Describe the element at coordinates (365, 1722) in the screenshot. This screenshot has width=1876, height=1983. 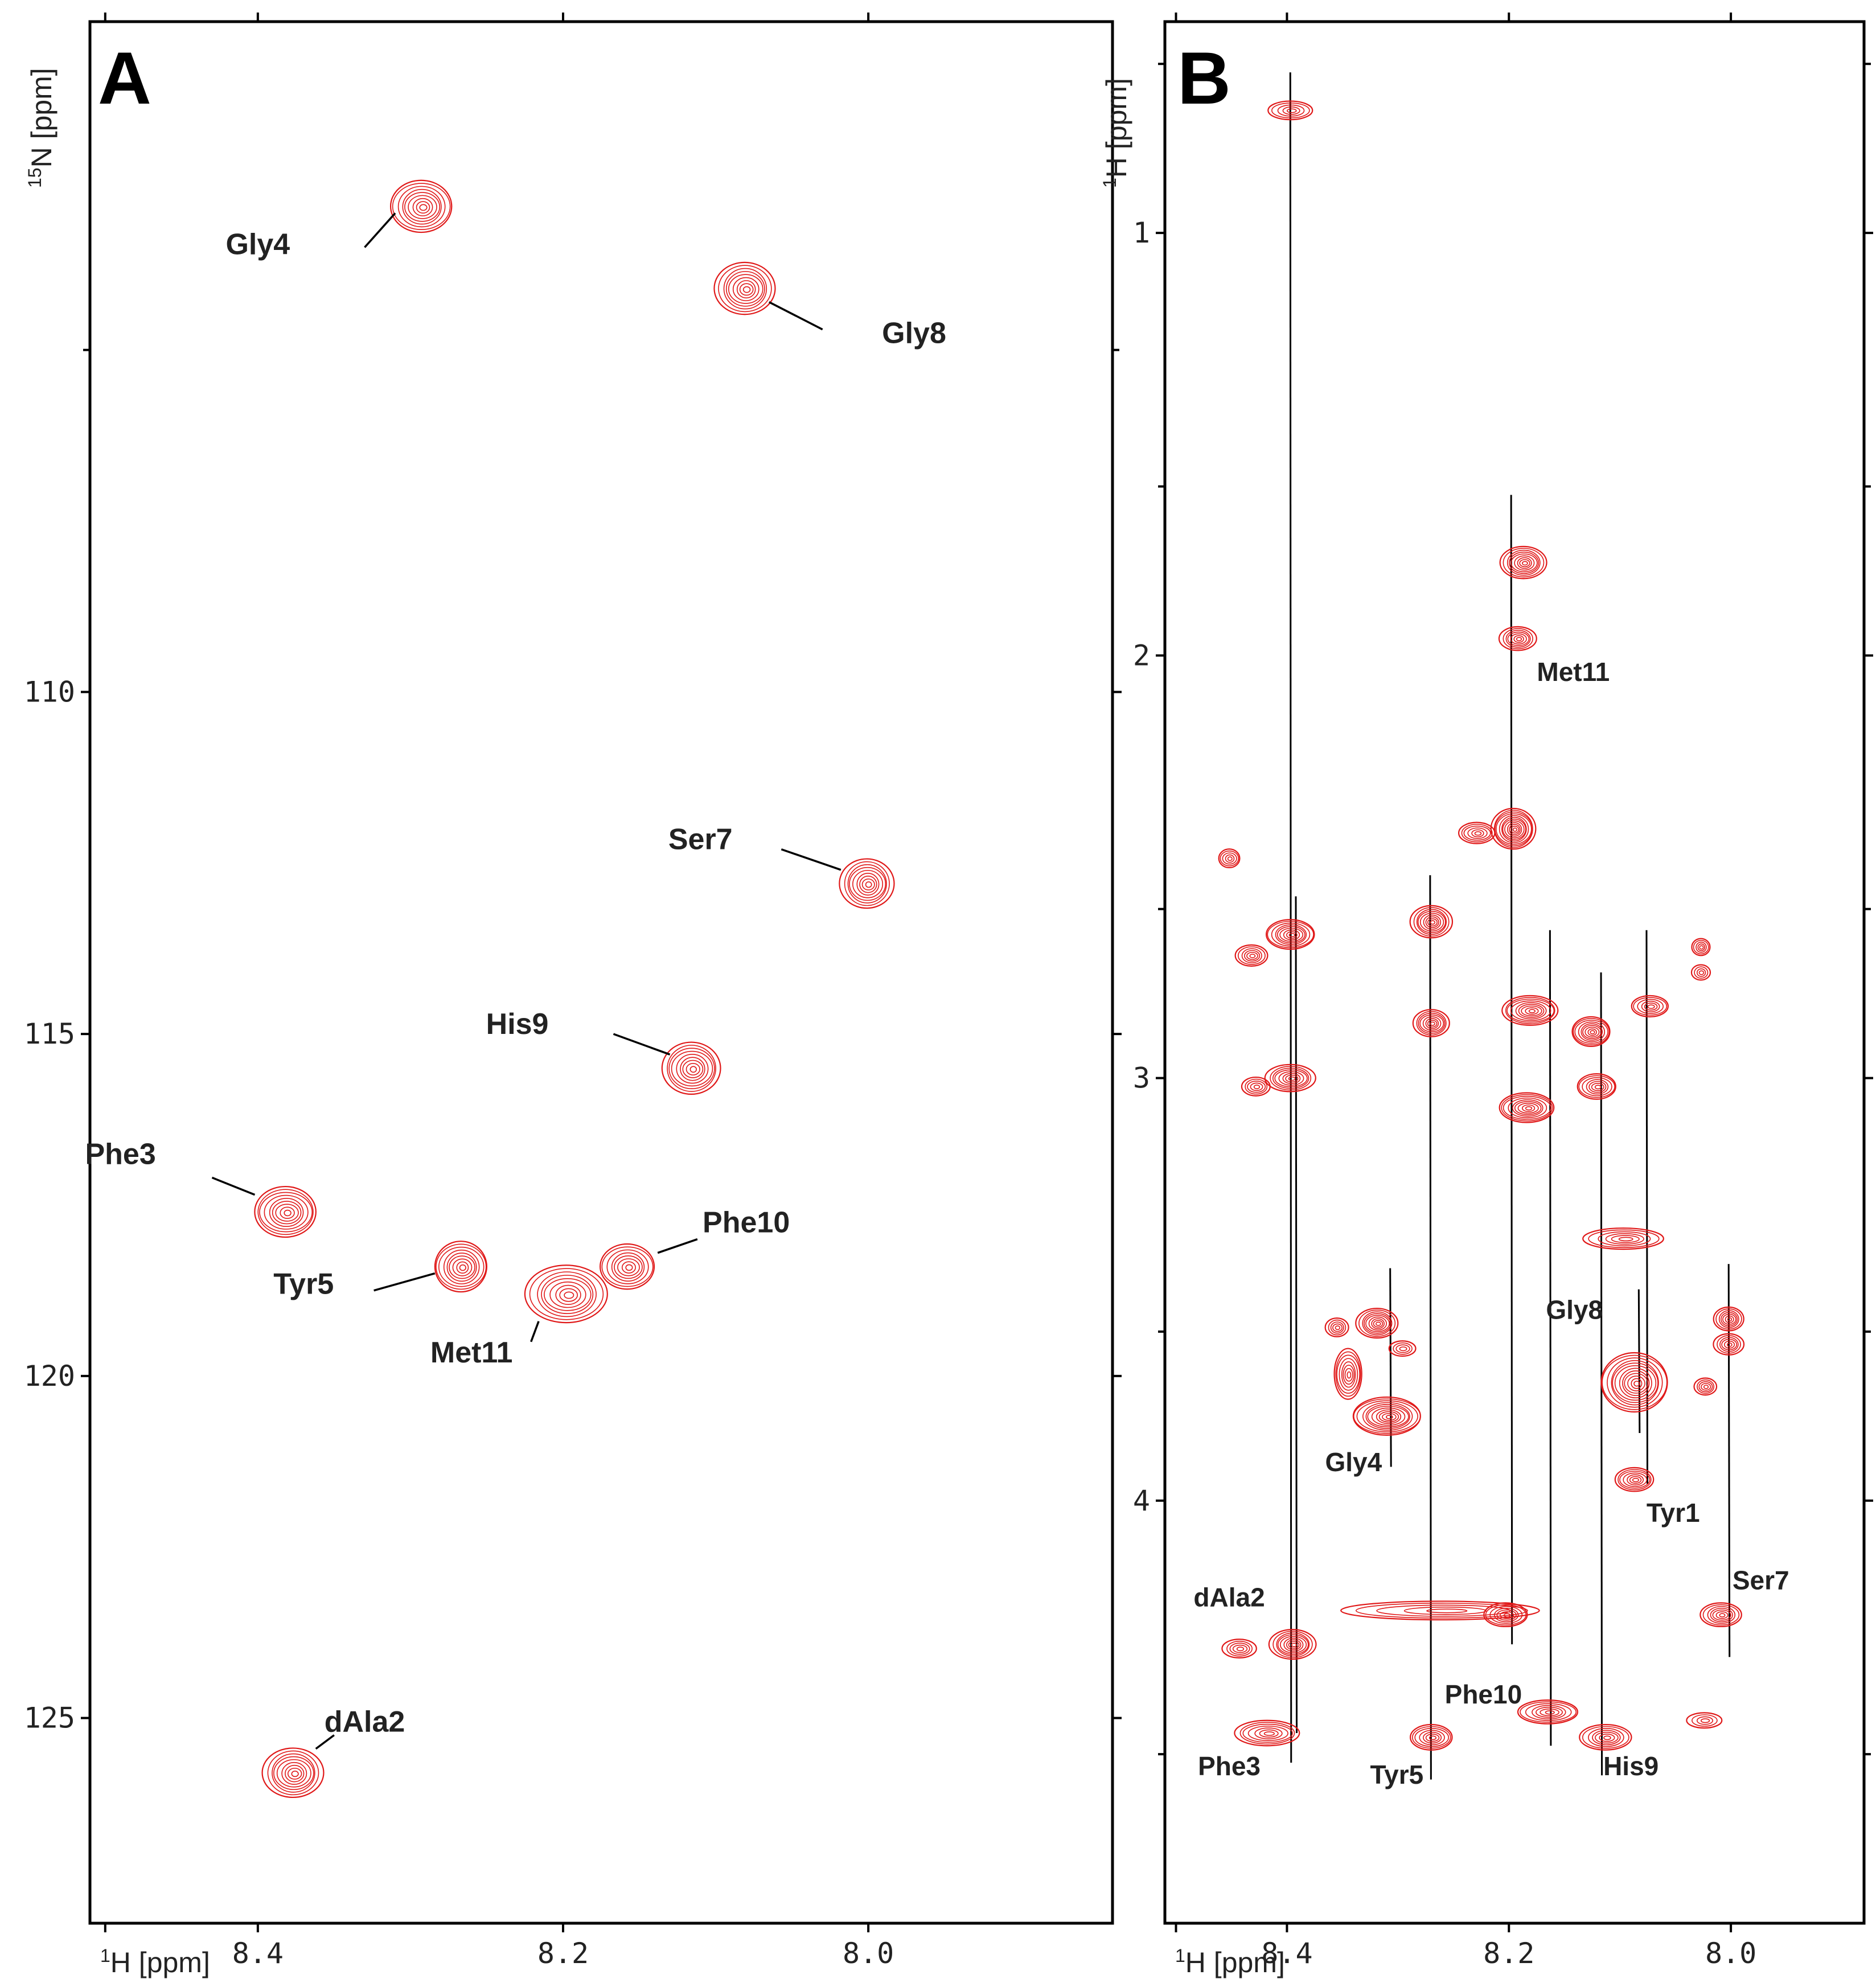
I see `peak-label: dAla2` at that location.